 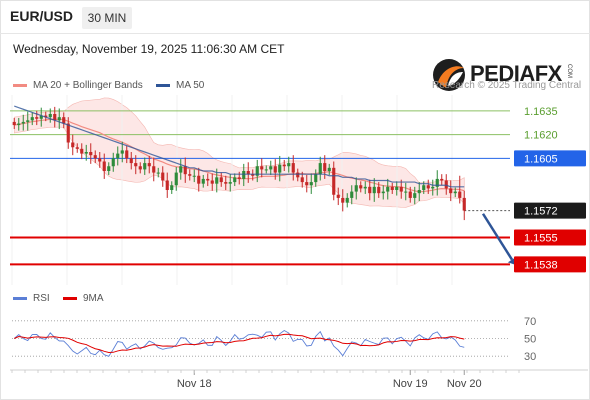 What do you see at coordinates (107, 18) in the screenshot?
I see `timeframe-button: 30 MIN` at bounding box center [107, 18].